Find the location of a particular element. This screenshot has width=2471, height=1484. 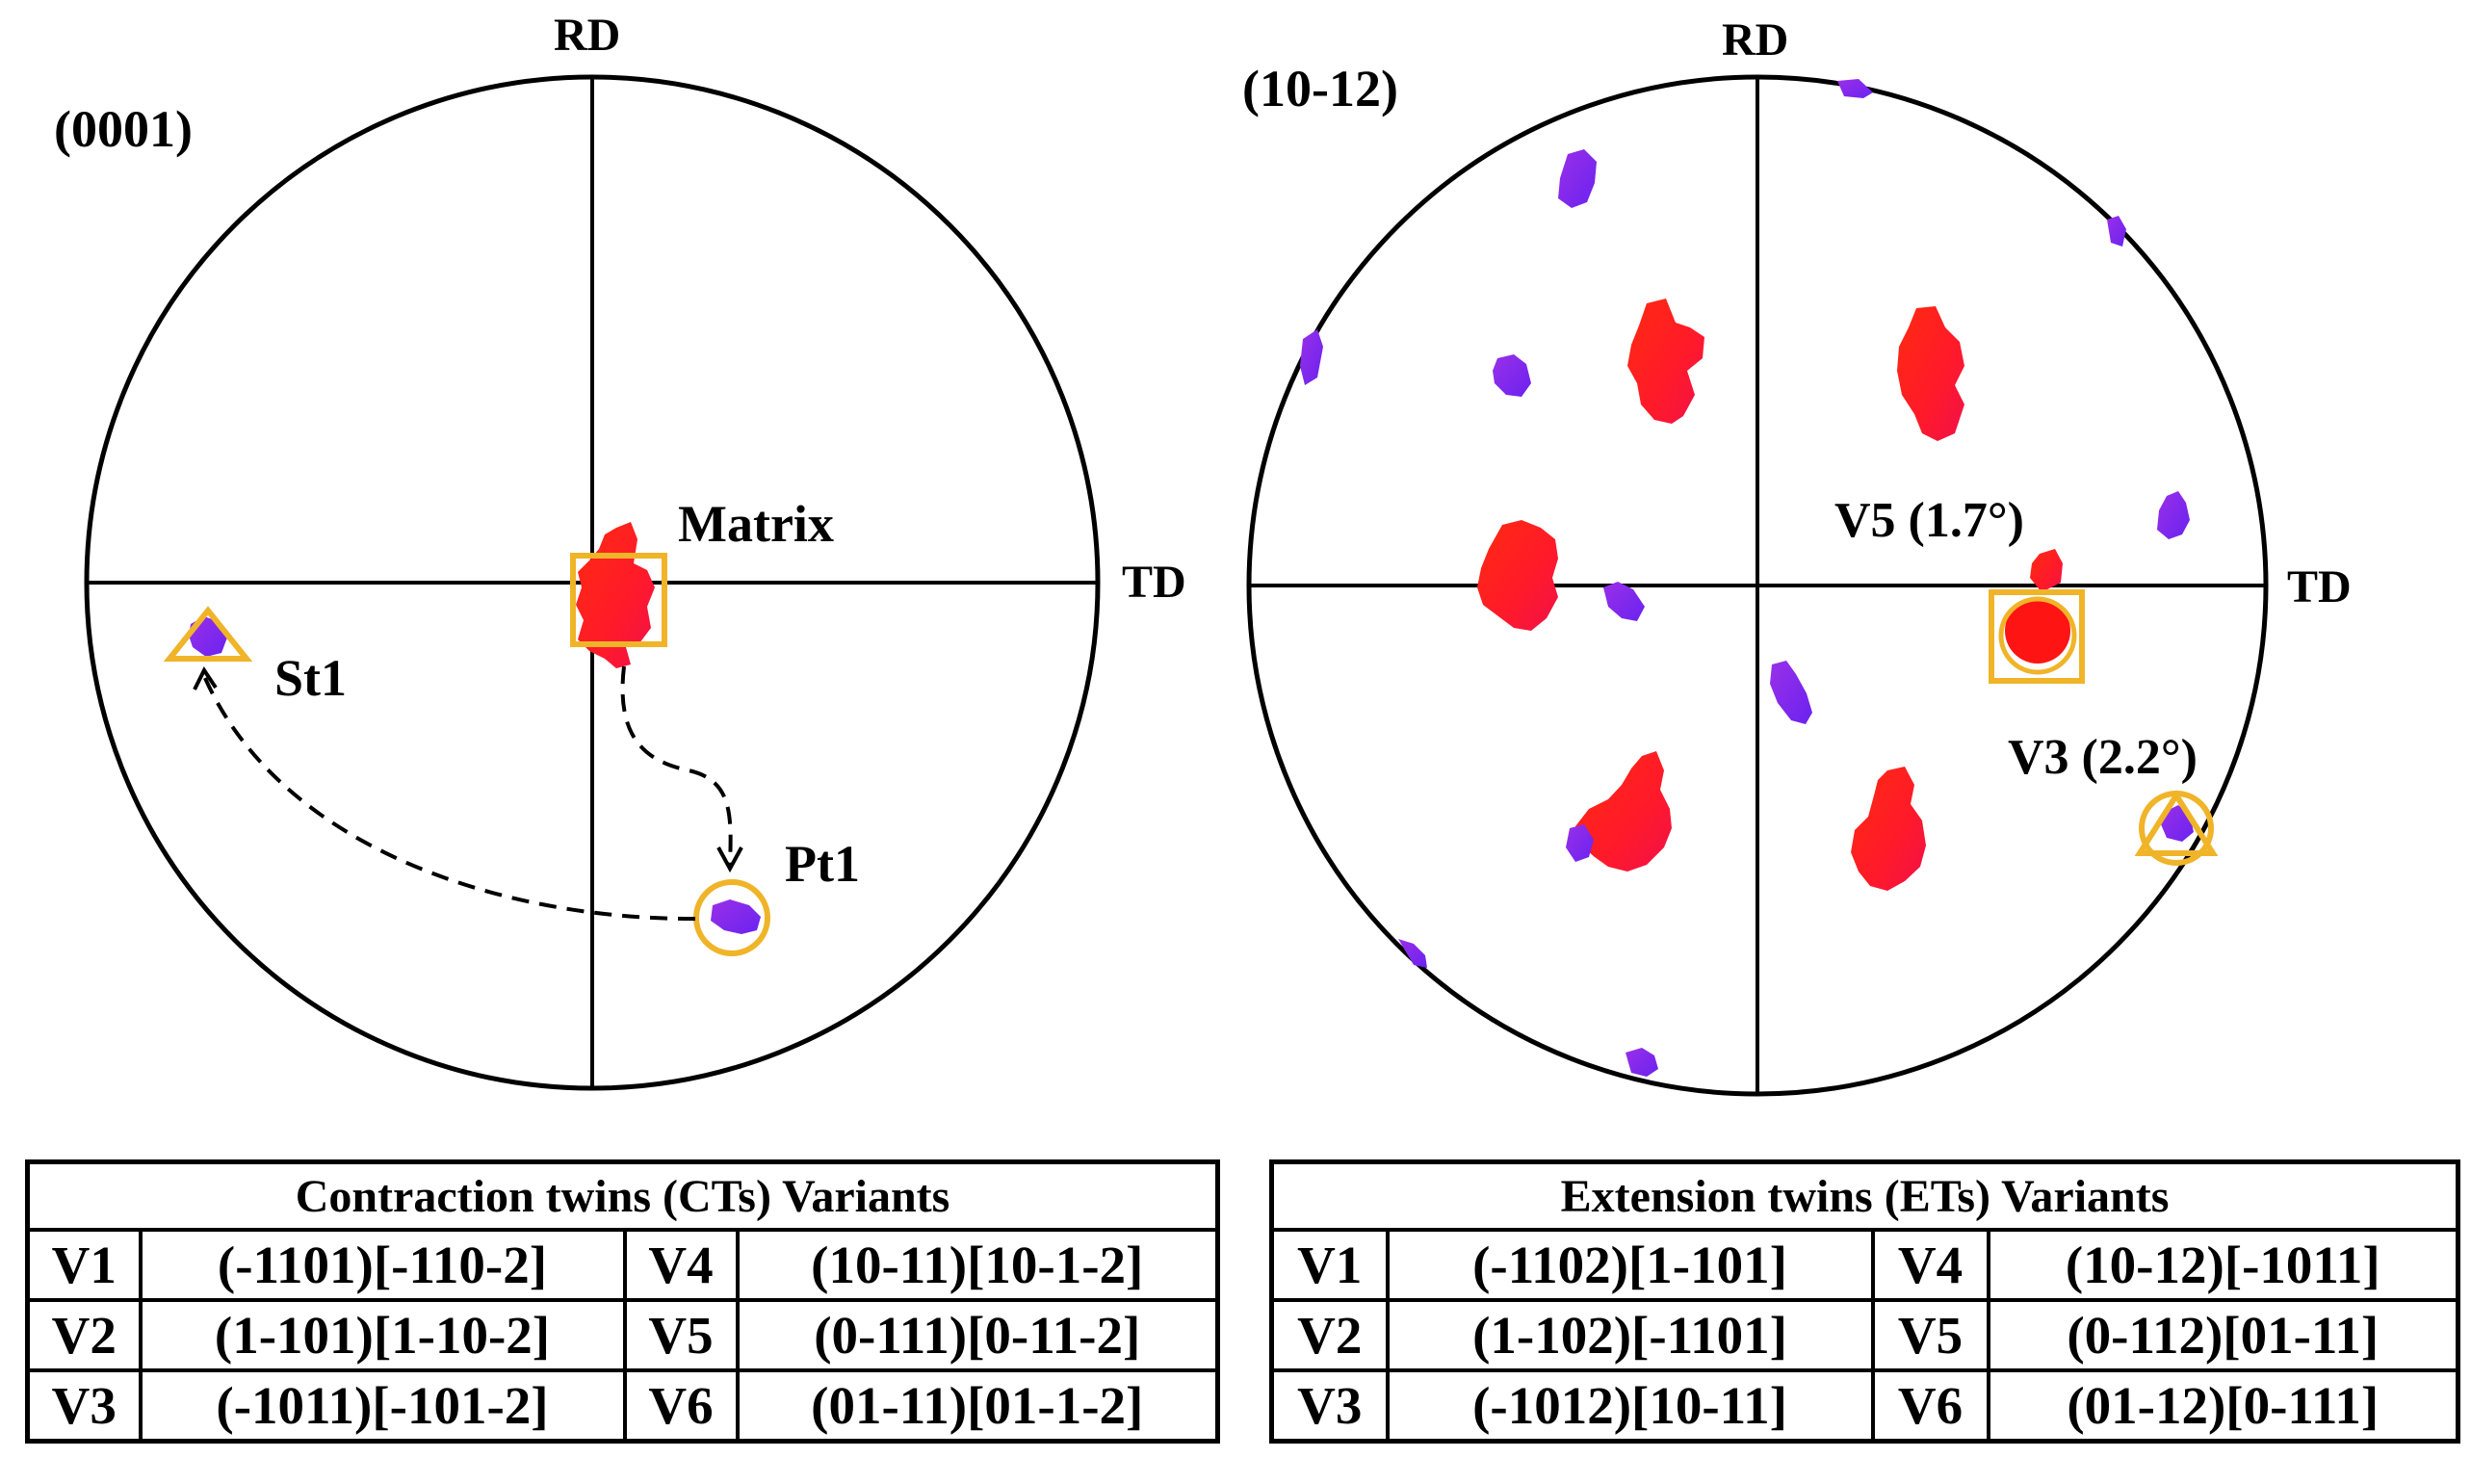

v5-circle-marker is located at coordinates (2037, 636).